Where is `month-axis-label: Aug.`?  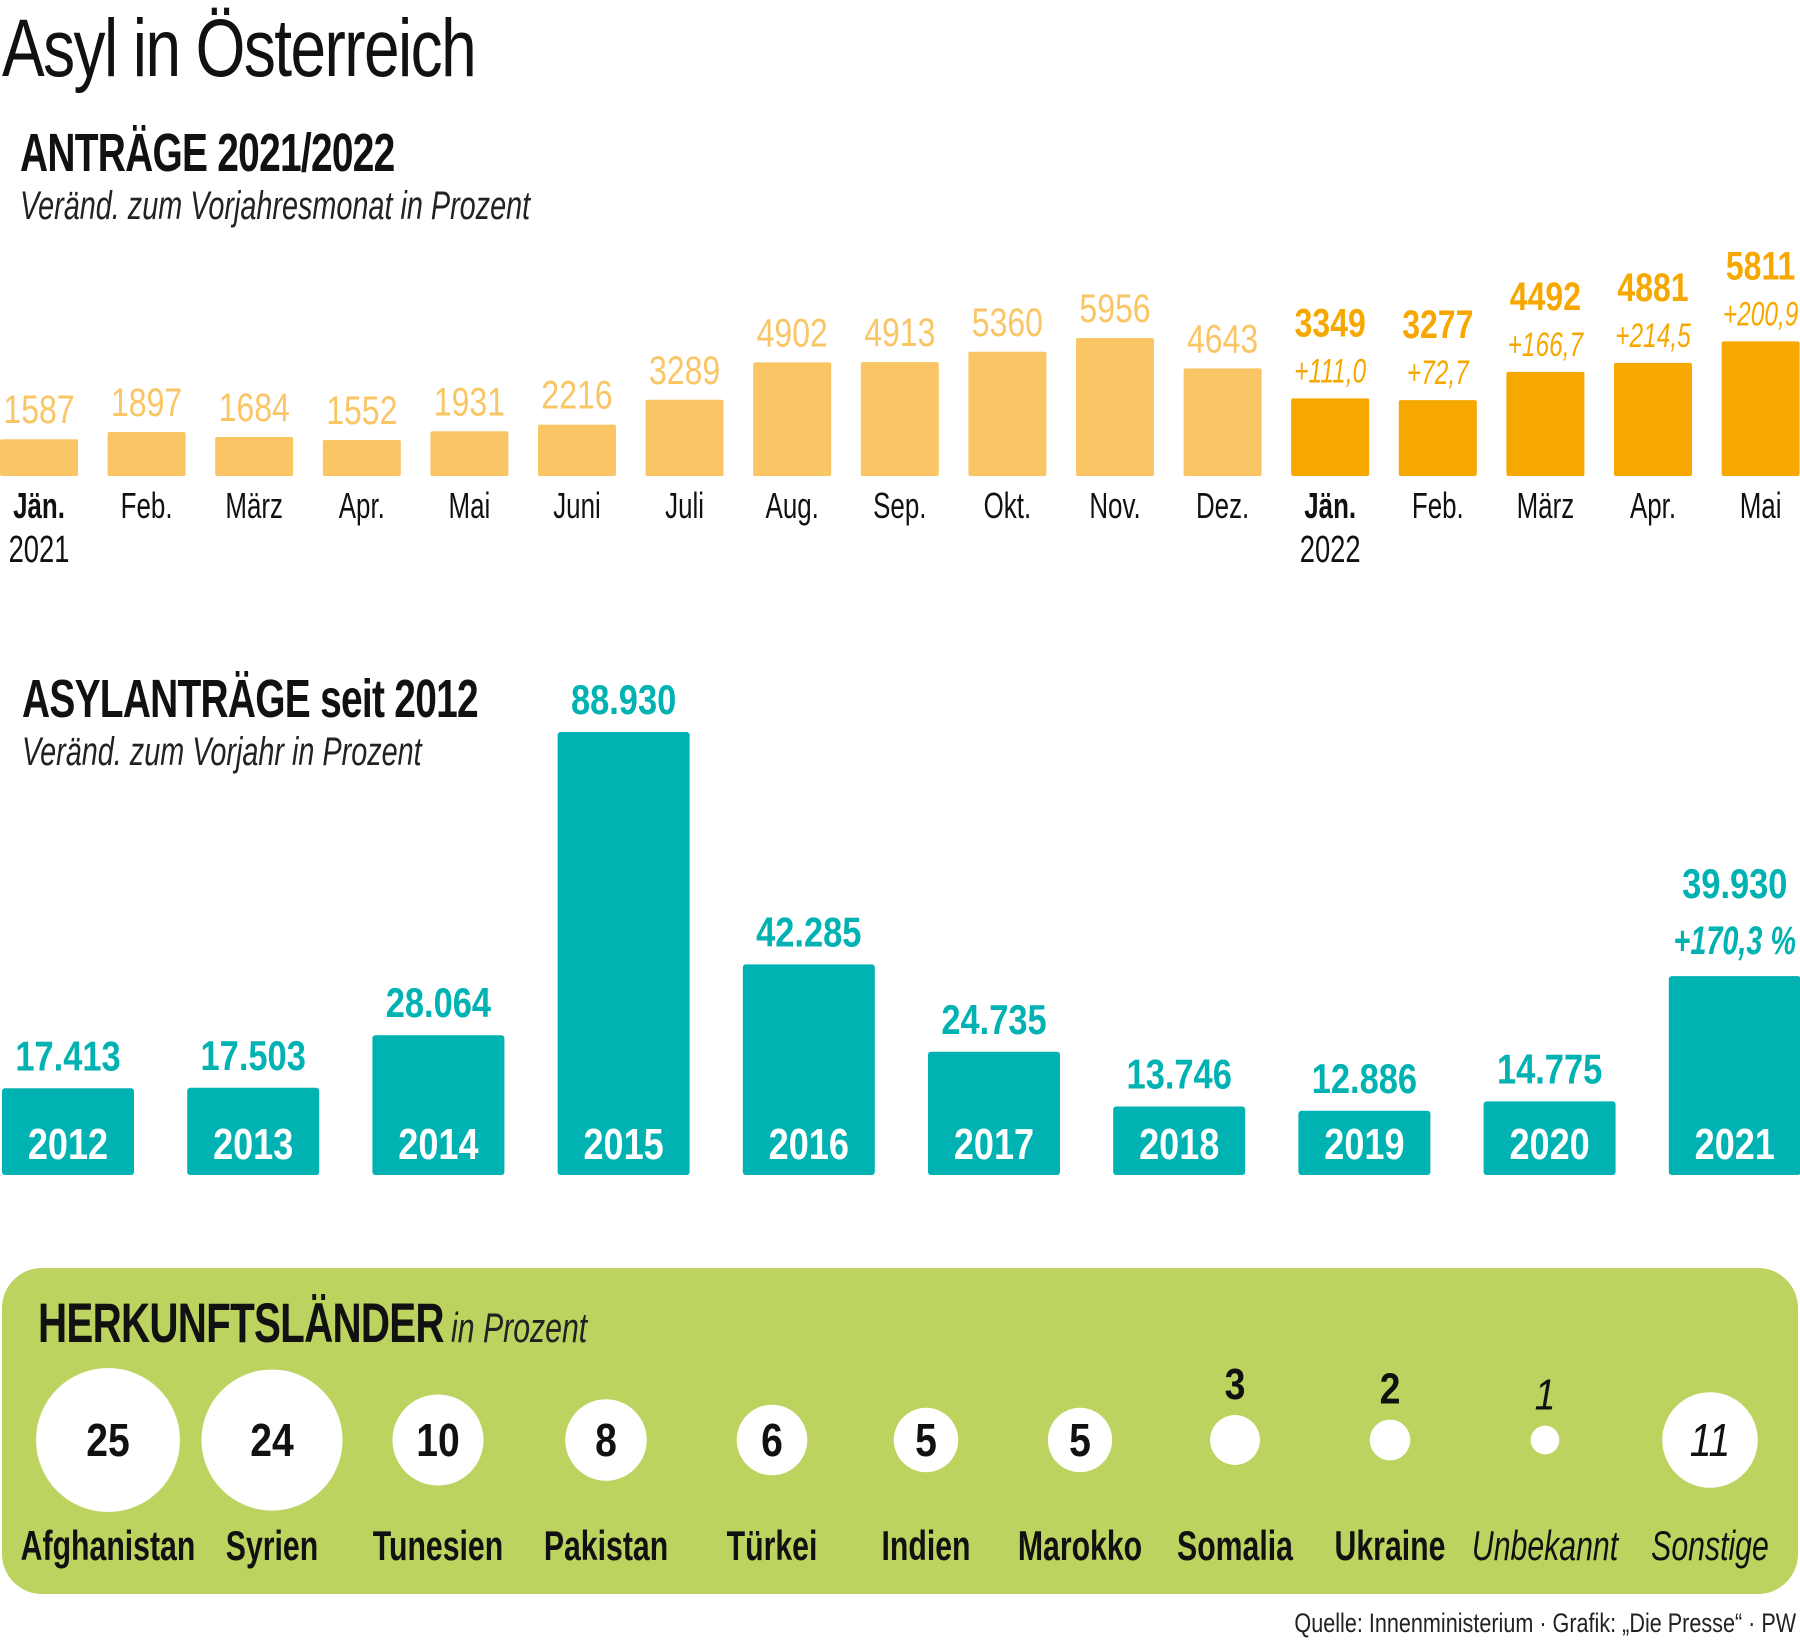
month-axis-label: Aug. is located at coordinates (792, 506).